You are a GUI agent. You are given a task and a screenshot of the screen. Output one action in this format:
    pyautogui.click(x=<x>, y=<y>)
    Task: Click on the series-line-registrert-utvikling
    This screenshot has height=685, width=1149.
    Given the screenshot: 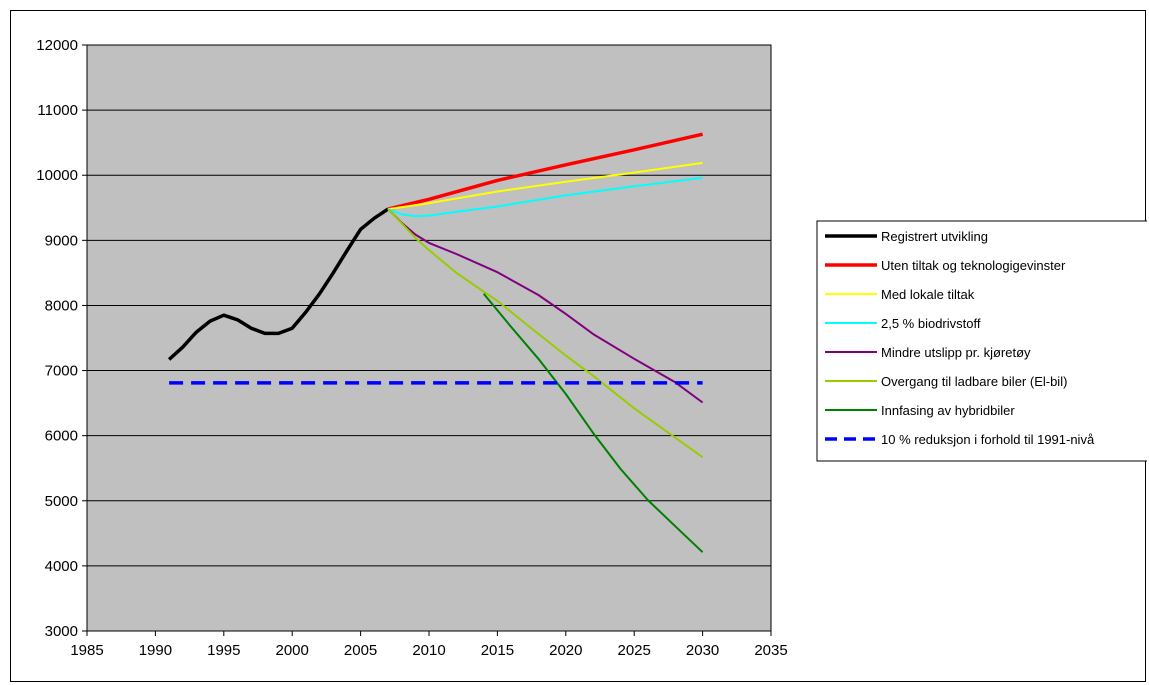 What is the action you would take?
    pyautogui.click(x=278, y=284)
    